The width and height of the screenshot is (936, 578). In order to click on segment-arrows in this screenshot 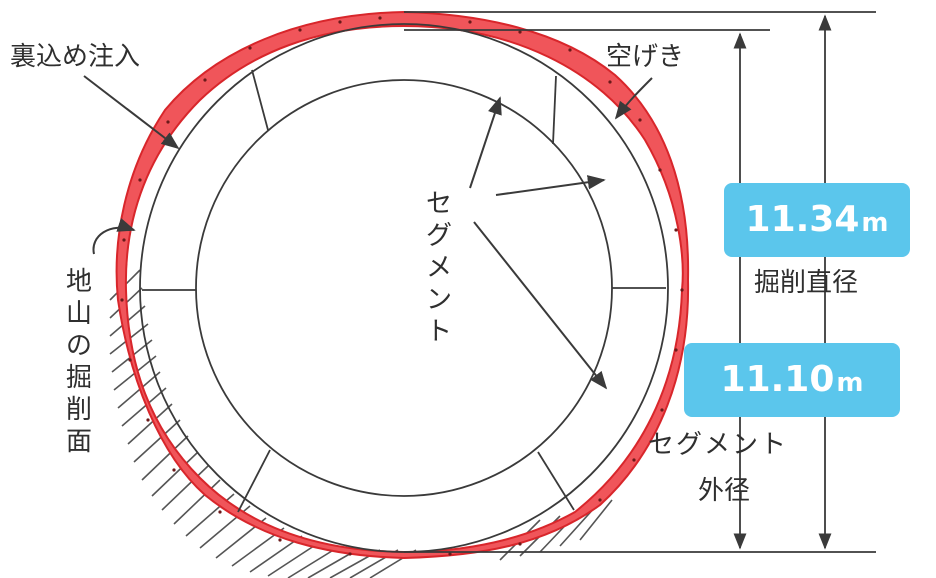, I will do `click(538, 243)`.